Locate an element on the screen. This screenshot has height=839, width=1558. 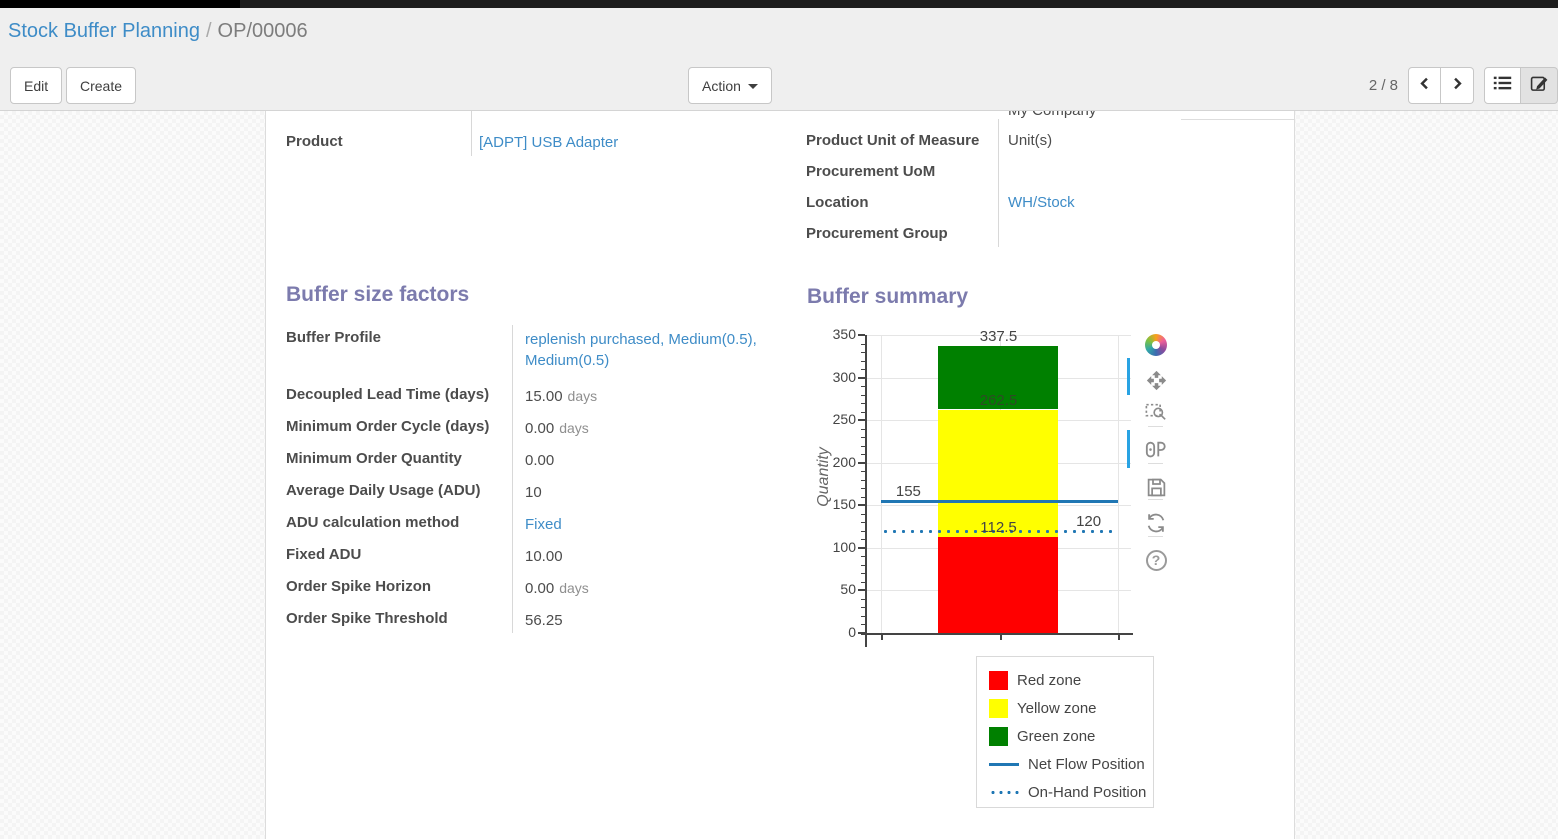
legend-label: Red zone is located at coordinates (1049, 680).